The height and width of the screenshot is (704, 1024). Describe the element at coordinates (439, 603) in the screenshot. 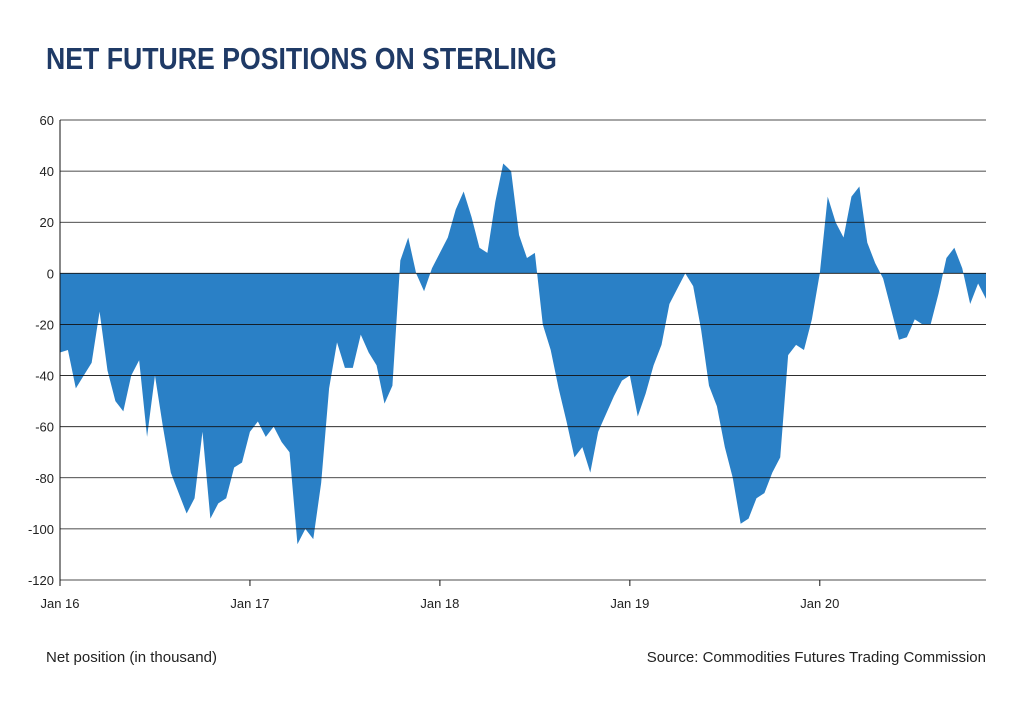

I see `x-tick-label: Jan 18` at that location.